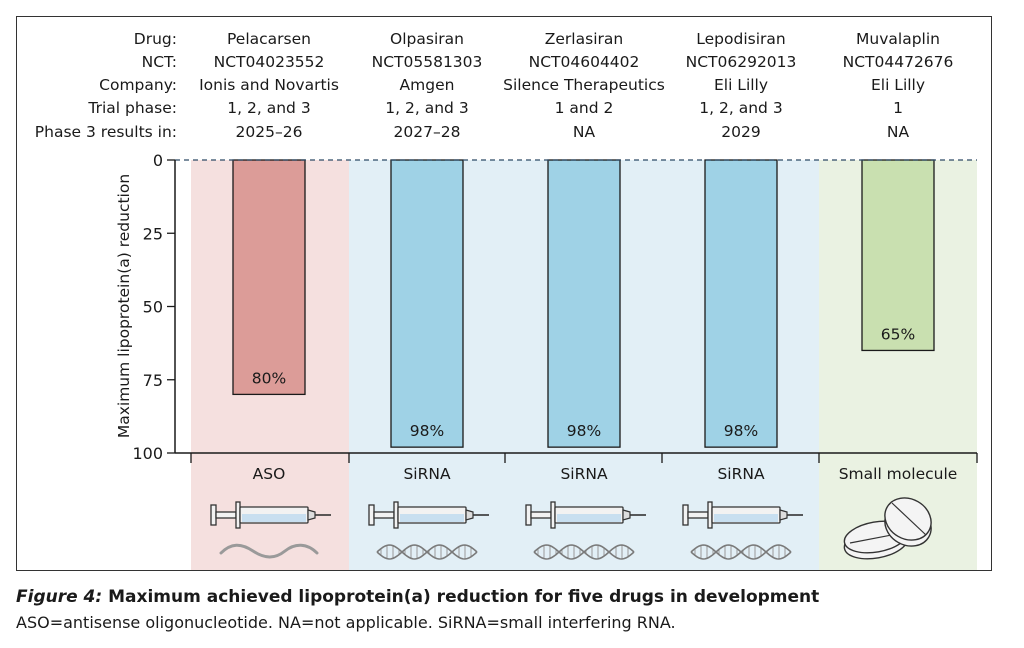  I want to click on pills-icon, so click(887, 528).